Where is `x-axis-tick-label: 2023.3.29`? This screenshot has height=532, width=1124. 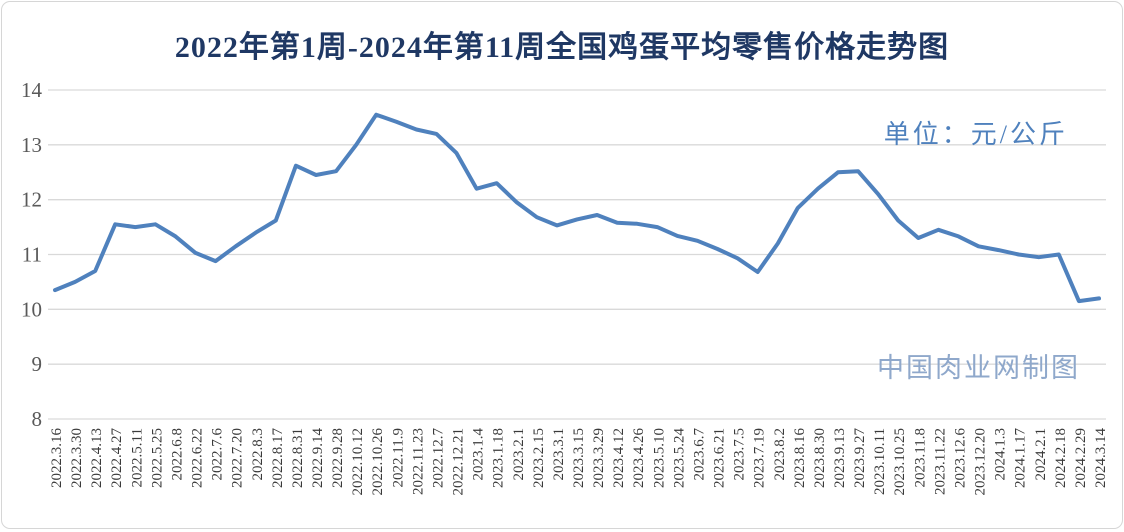 x-axis-tick-label: 2023.3.29 is located at coordinates (599, 458).